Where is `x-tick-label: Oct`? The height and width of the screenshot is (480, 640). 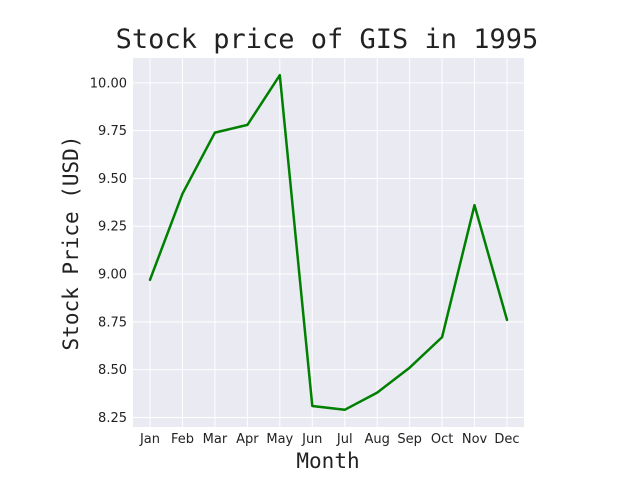 x-tick-label: Oct is located at coordinates (442, 439).